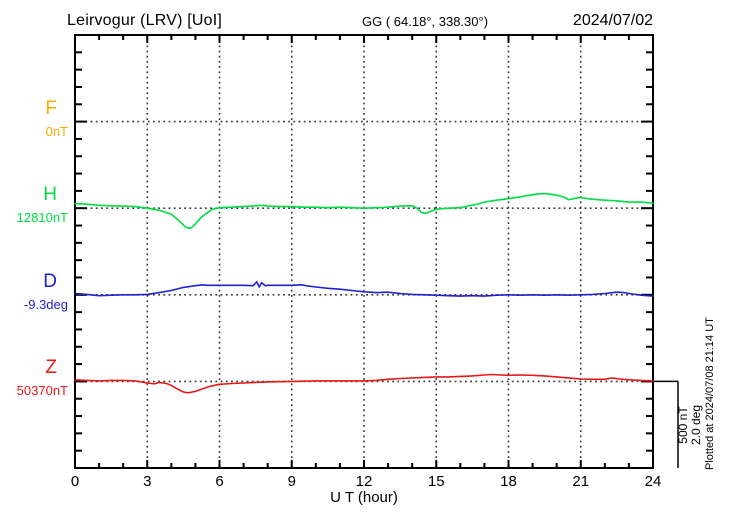 The image size is (730, 520). I want to click on x-tick-label-0: 0, so click(75, 481).